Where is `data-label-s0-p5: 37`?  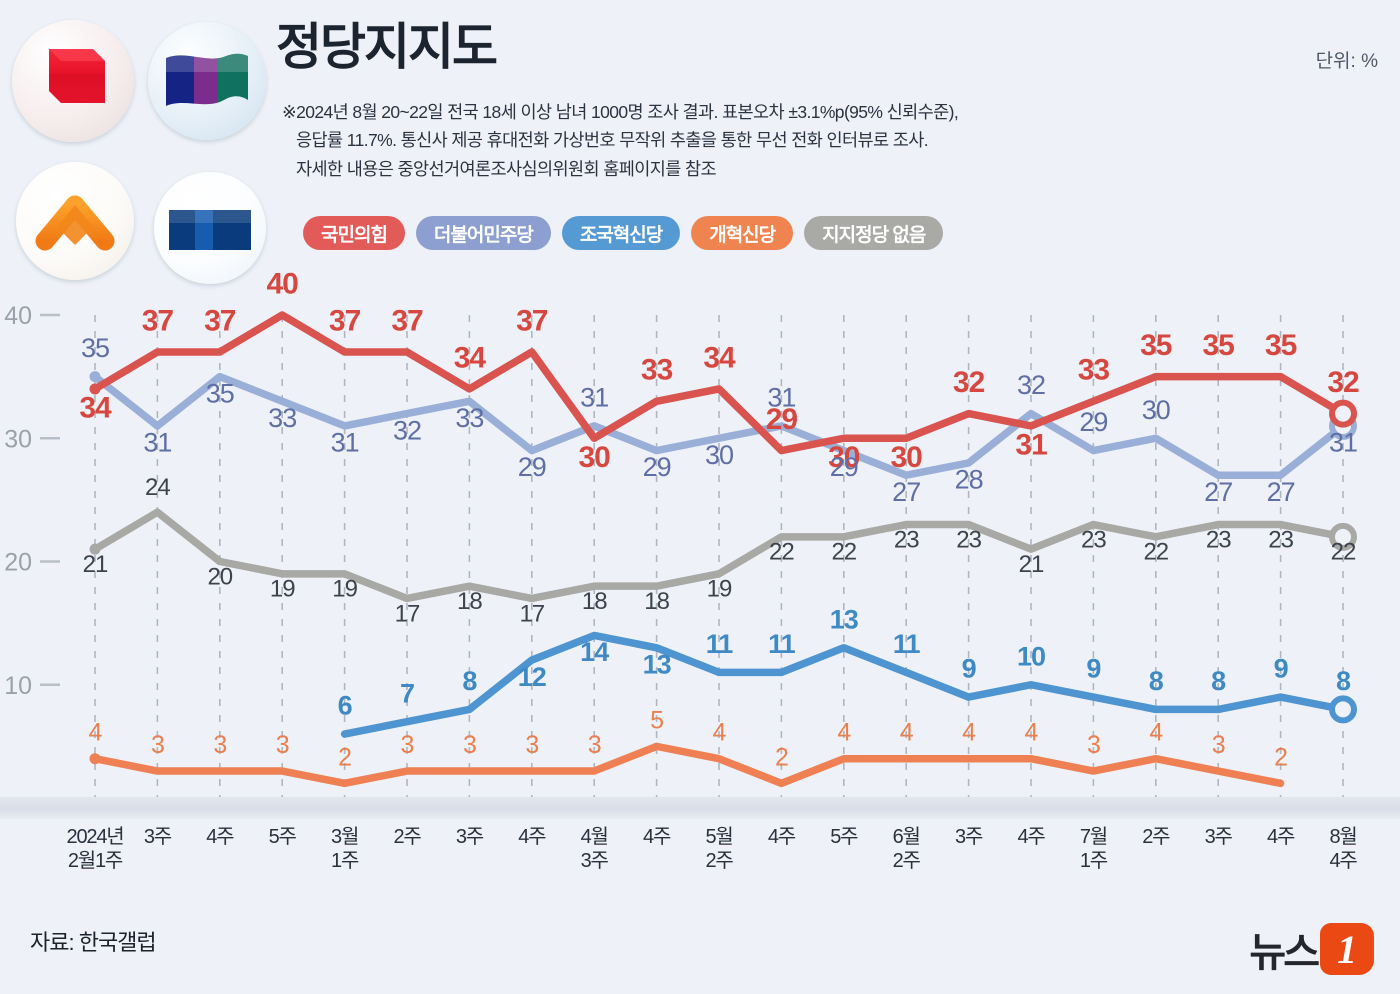
data-label-s0-p5: 37 is located at coordinates (407, 320).